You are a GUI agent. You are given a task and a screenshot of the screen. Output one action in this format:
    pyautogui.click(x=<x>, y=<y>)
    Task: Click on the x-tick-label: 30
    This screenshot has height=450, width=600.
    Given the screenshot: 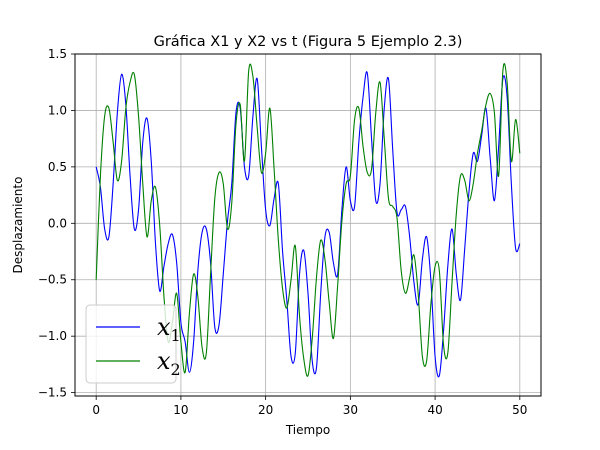 What is the action you would take?
    pyautogui.click(x=350, y=410)
    